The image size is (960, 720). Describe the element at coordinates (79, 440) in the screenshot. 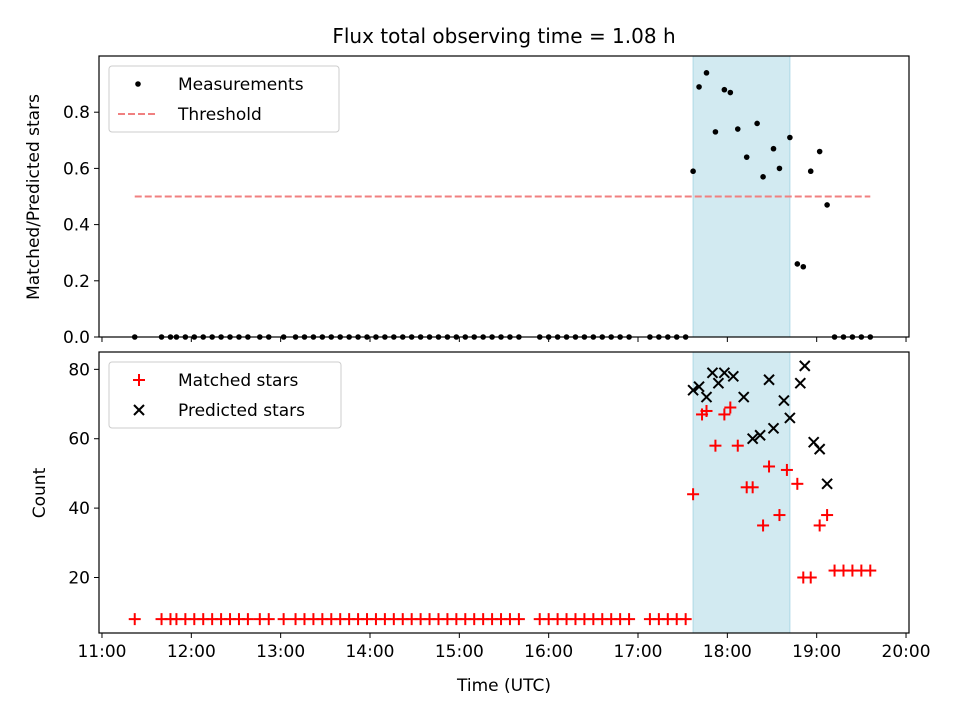

I see `y-tick-label: 60` at that location.